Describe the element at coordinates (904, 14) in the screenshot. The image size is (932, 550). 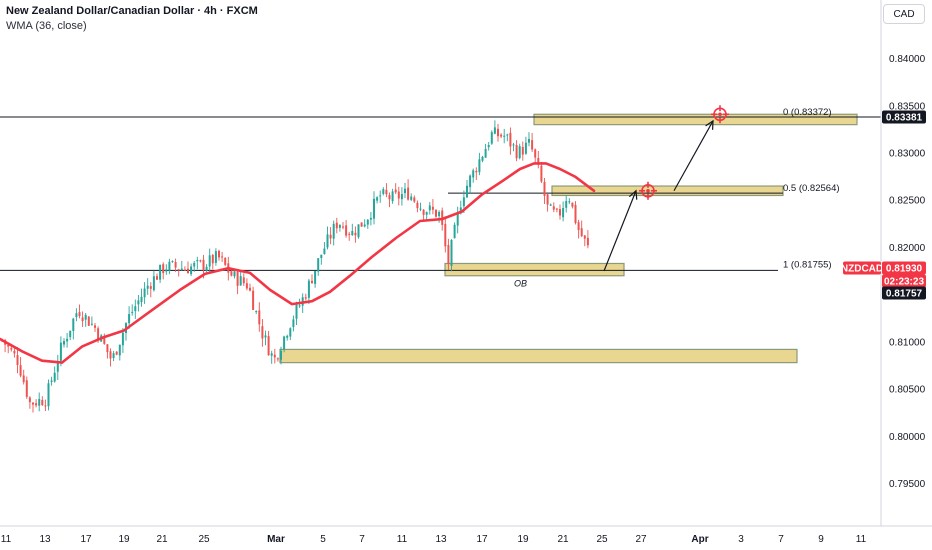
I see `currency-button: CAD` at that location.